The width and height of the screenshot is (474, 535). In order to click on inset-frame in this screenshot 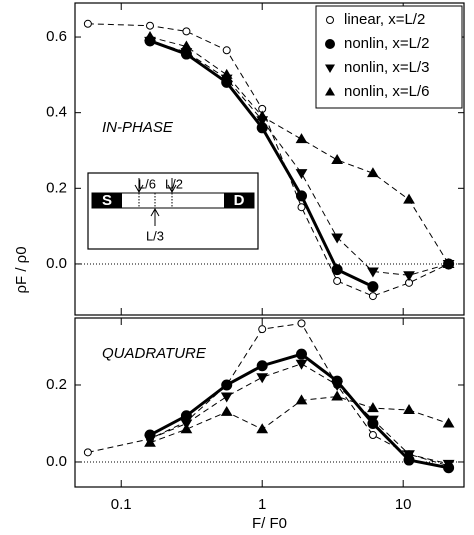, I will do `click(173, 211)`.